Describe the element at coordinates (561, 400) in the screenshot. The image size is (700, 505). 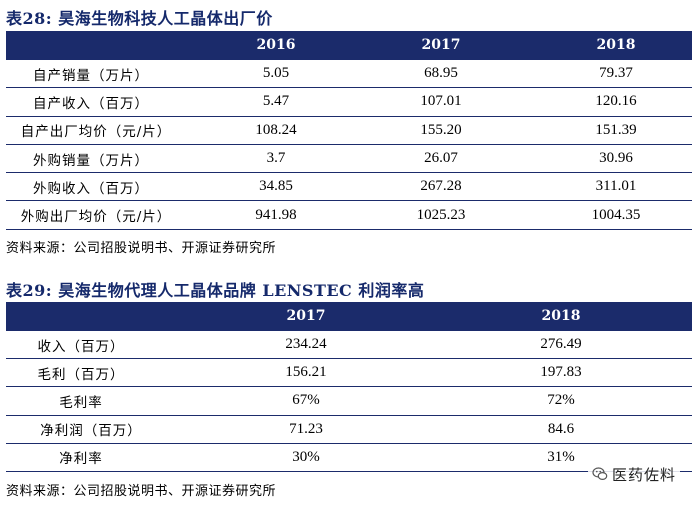
I see `cell-2018: 72%` at that location.